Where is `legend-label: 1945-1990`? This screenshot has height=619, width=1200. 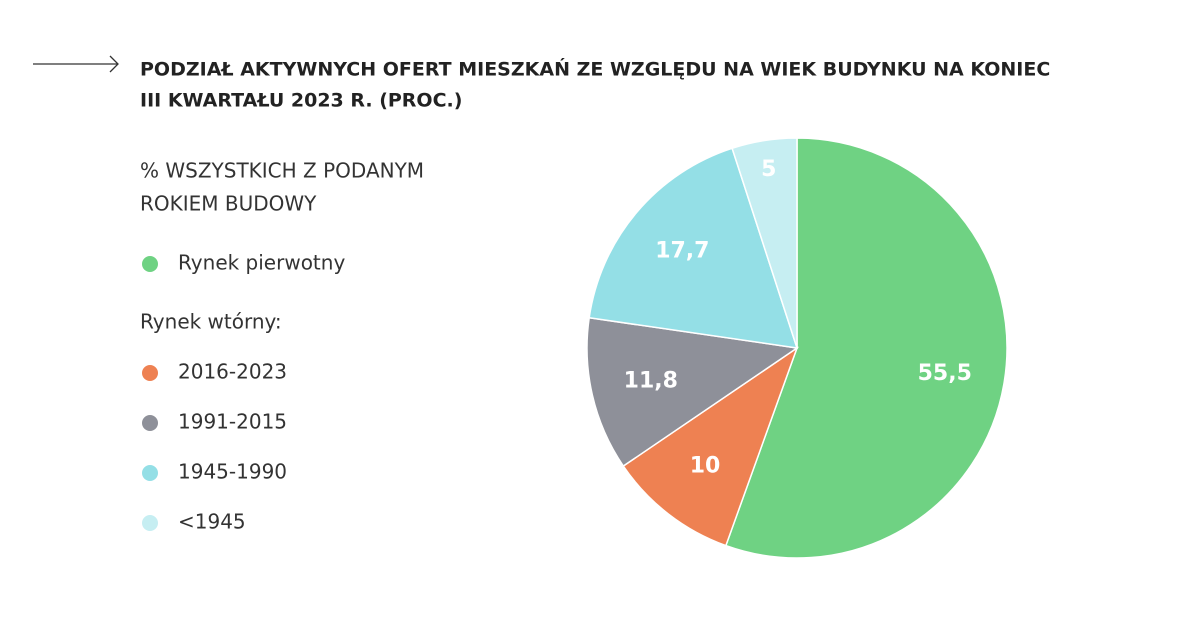
legend-label: 1945-1990 is located at coordinates (232, 472).